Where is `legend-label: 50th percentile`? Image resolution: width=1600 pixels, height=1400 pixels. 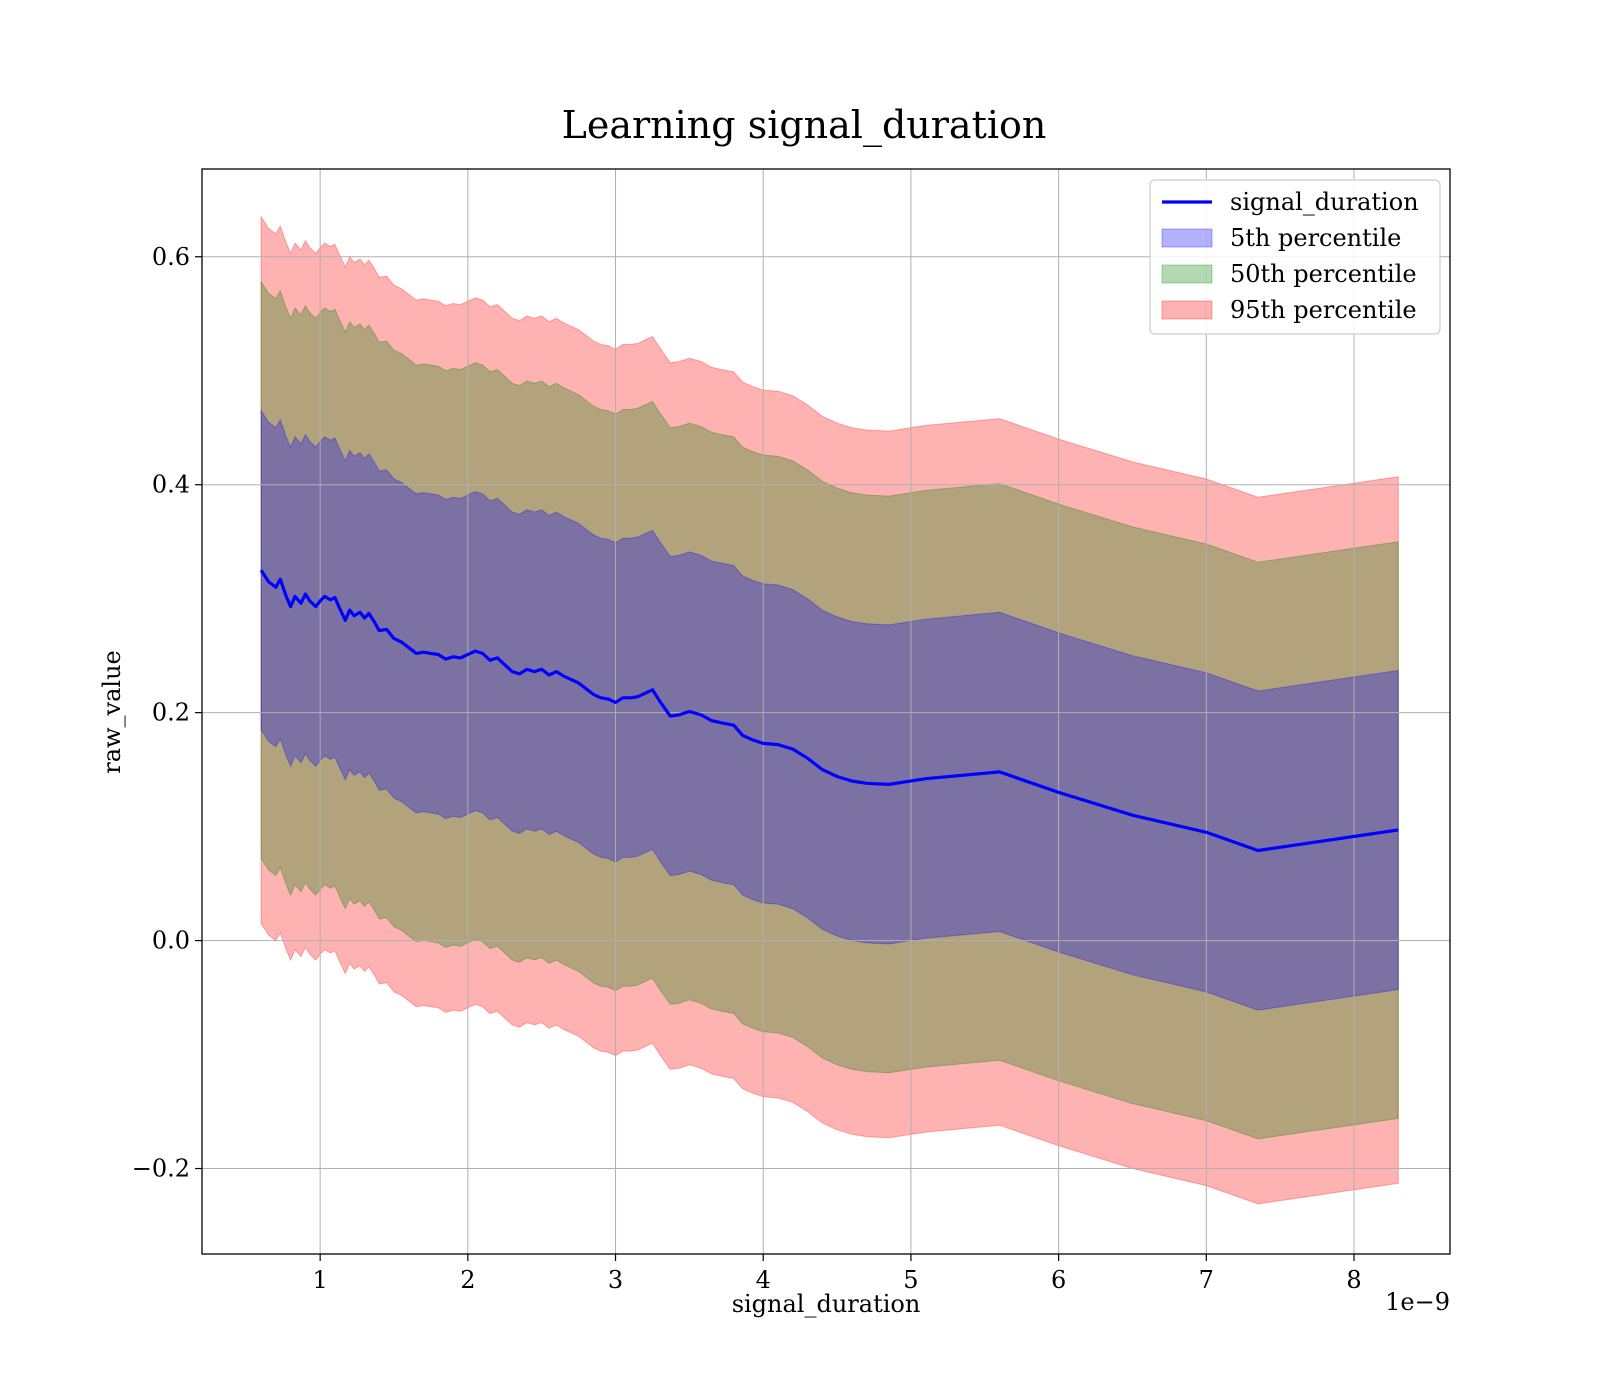 legend-label: 50th percentile is located at coordinates (1323, 274).